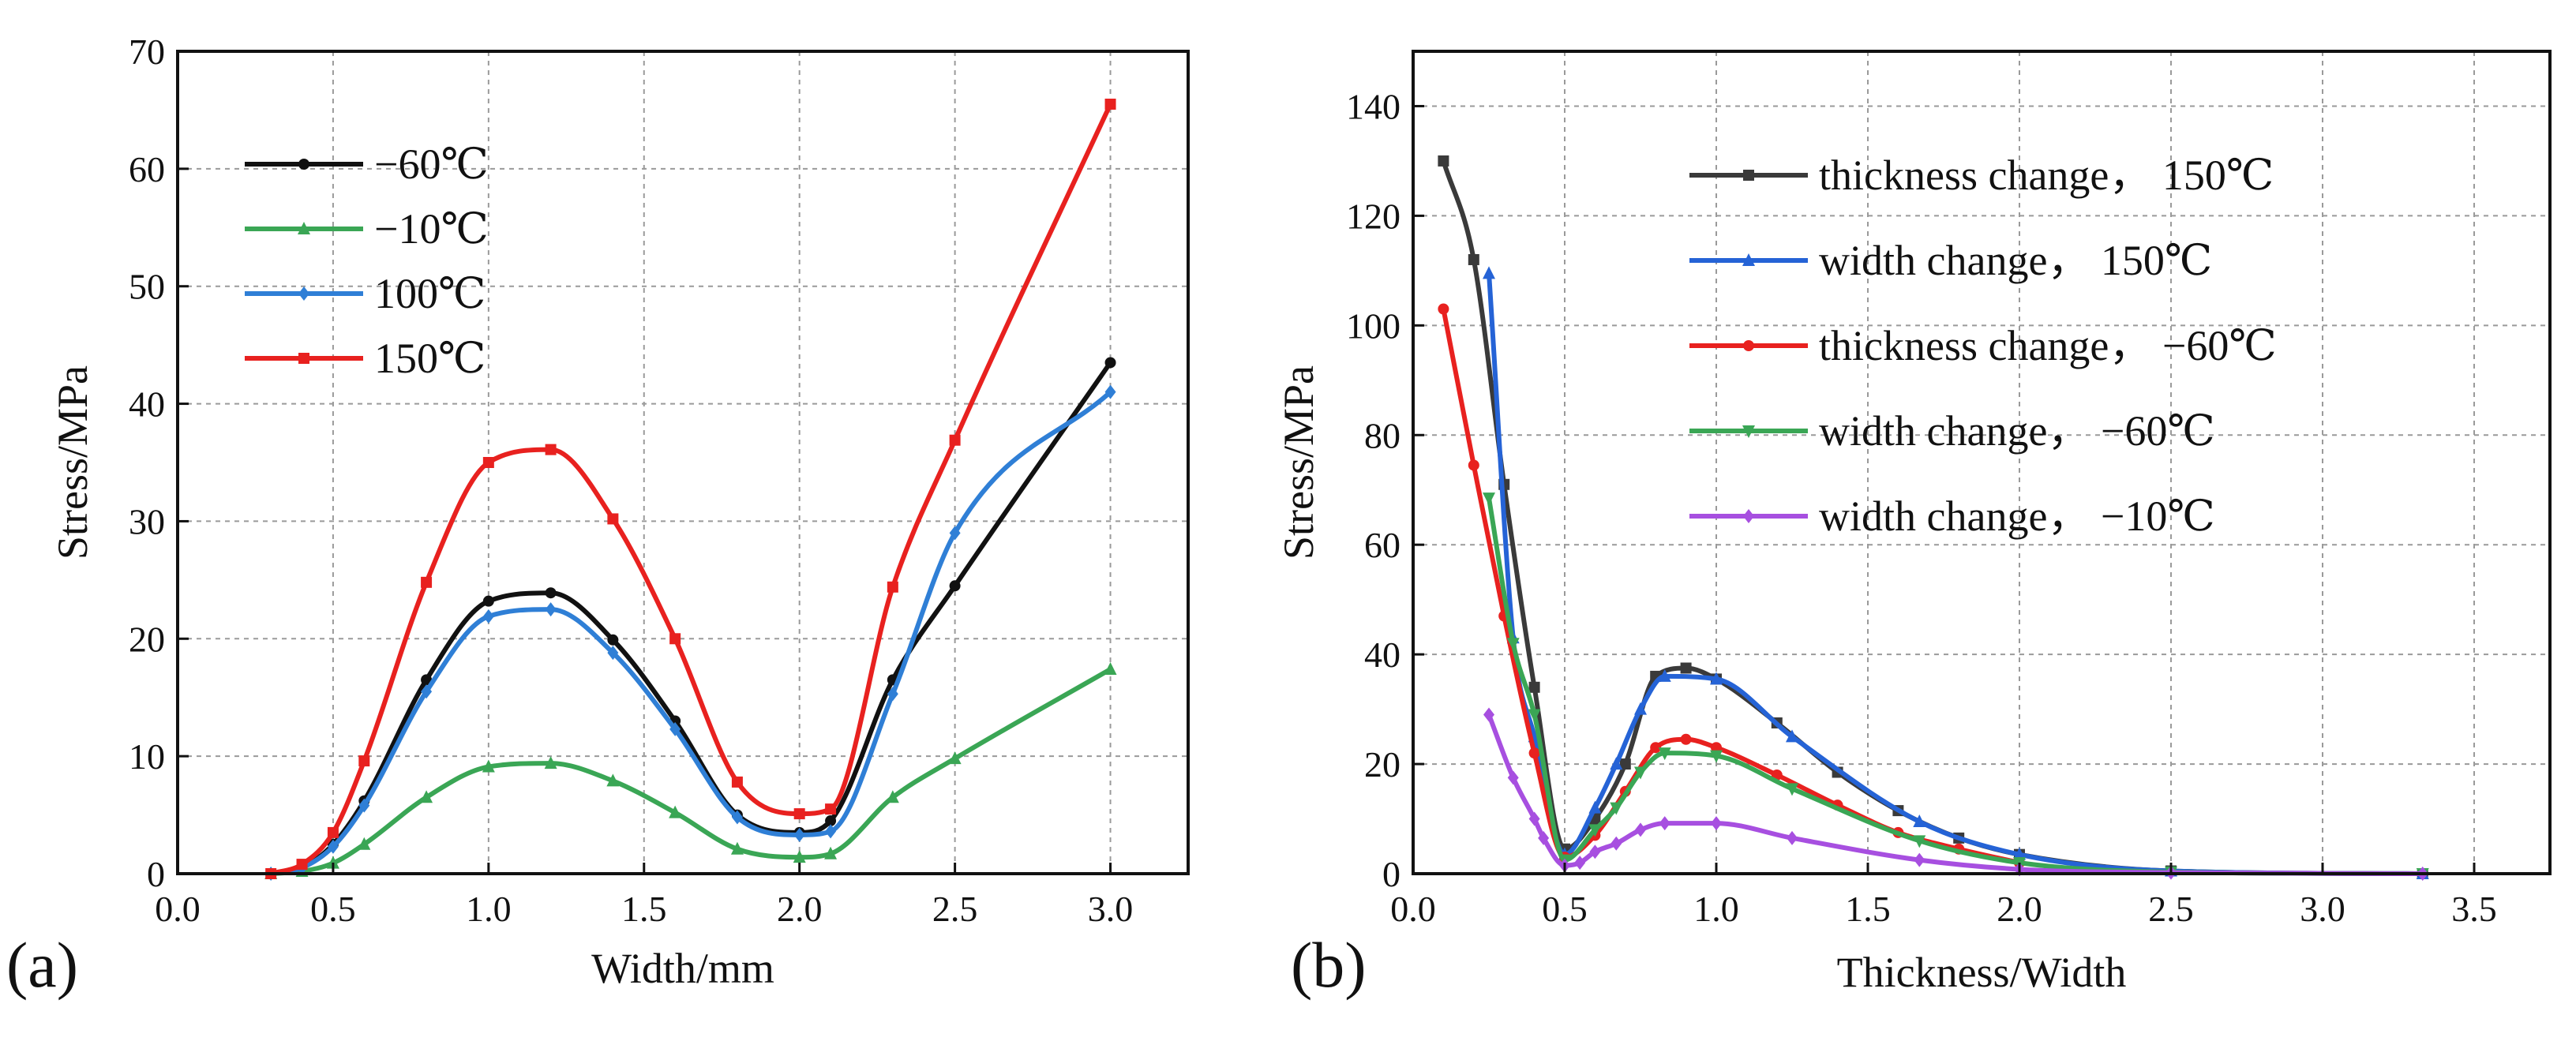 The image size is (2576, 1041). Describe the element at coordinates (367, 261) in the screenshot. I see `legend: −60℃ −10℃ 100℃ 150℃` at that location.